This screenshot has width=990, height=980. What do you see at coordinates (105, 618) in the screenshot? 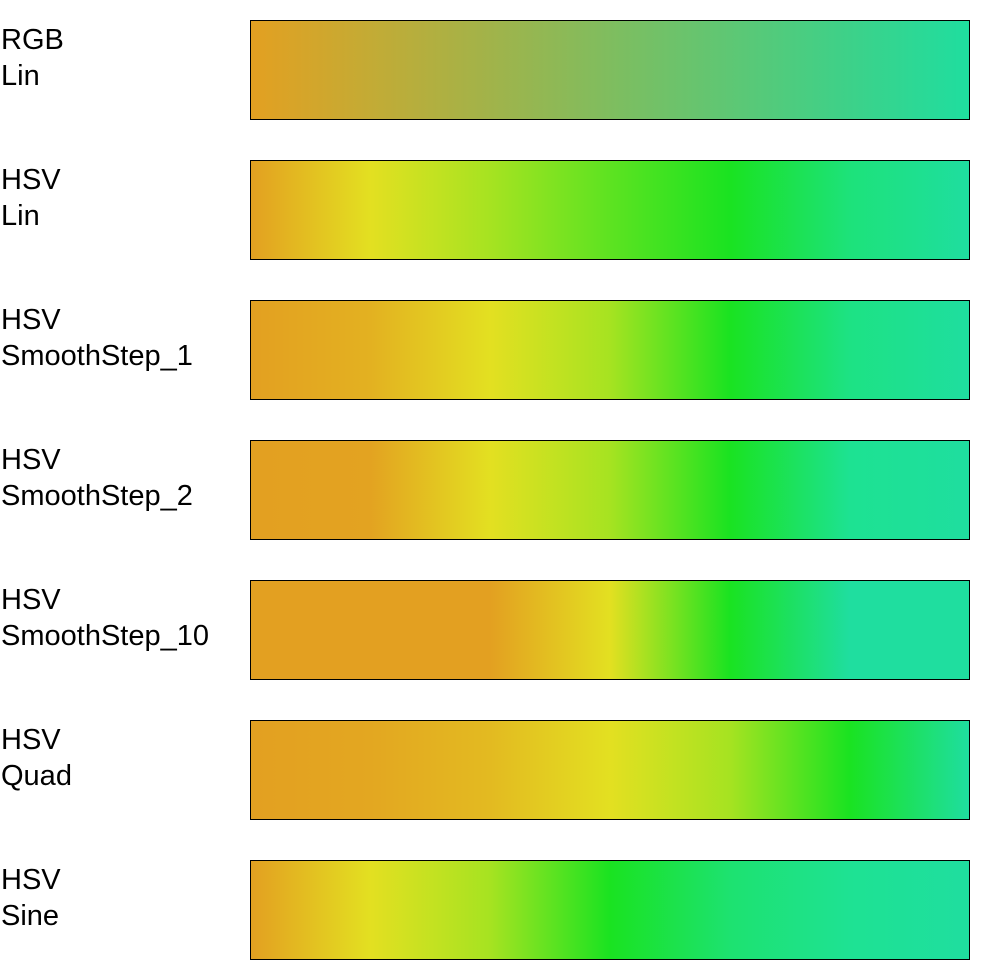
I see `gradient-label: HSV SmoothStep_10` at bounding box center [105, 618].